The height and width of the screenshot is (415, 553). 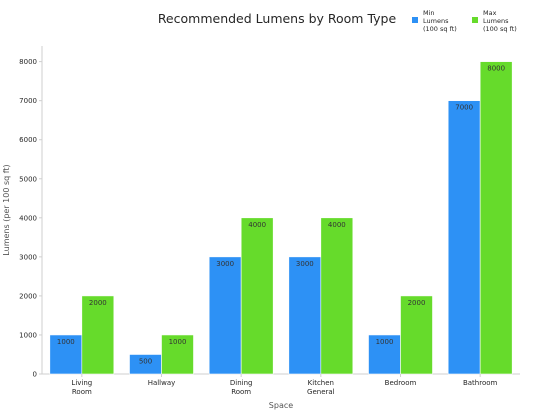 What do you see at coordinates (321, 387) in the screenshot?
I see `x-tick-label: Kitchen General` at bounding box center [321, 387].